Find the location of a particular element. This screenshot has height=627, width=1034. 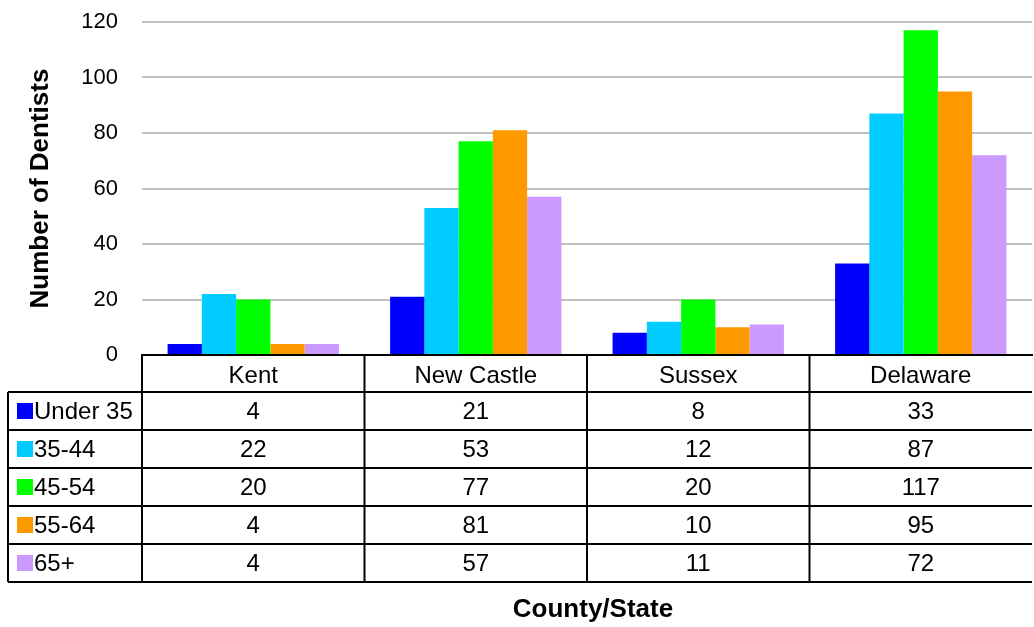

x-tick-label: Kent is located at coordinates (253, 375).